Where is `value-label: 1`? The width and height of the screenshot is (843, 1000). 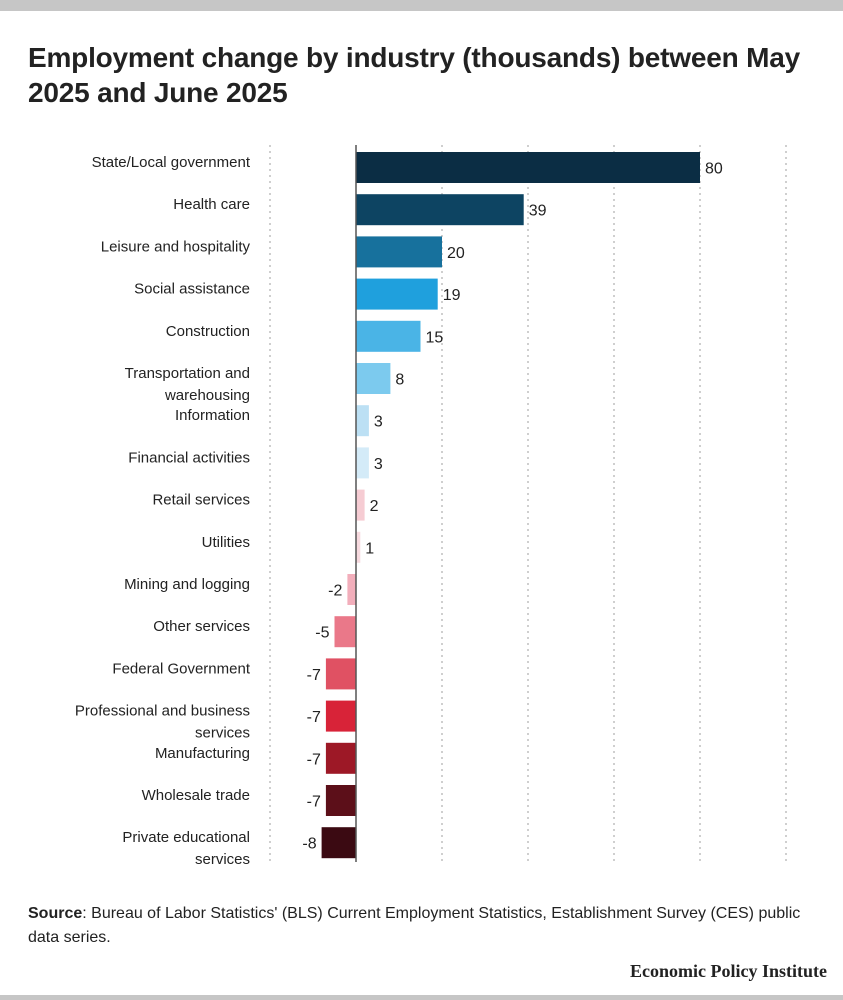 value-label: 1 is located at coordinates (369, 548).